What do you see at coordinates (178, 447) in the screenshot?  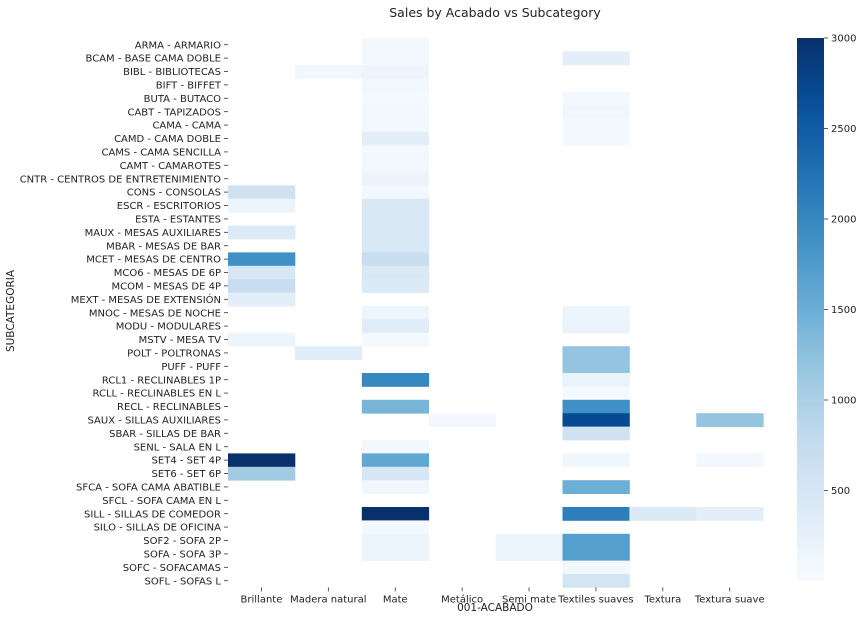 I see `y-tick-label: SENL - SALA EN L` at bounding box center [178, 447].